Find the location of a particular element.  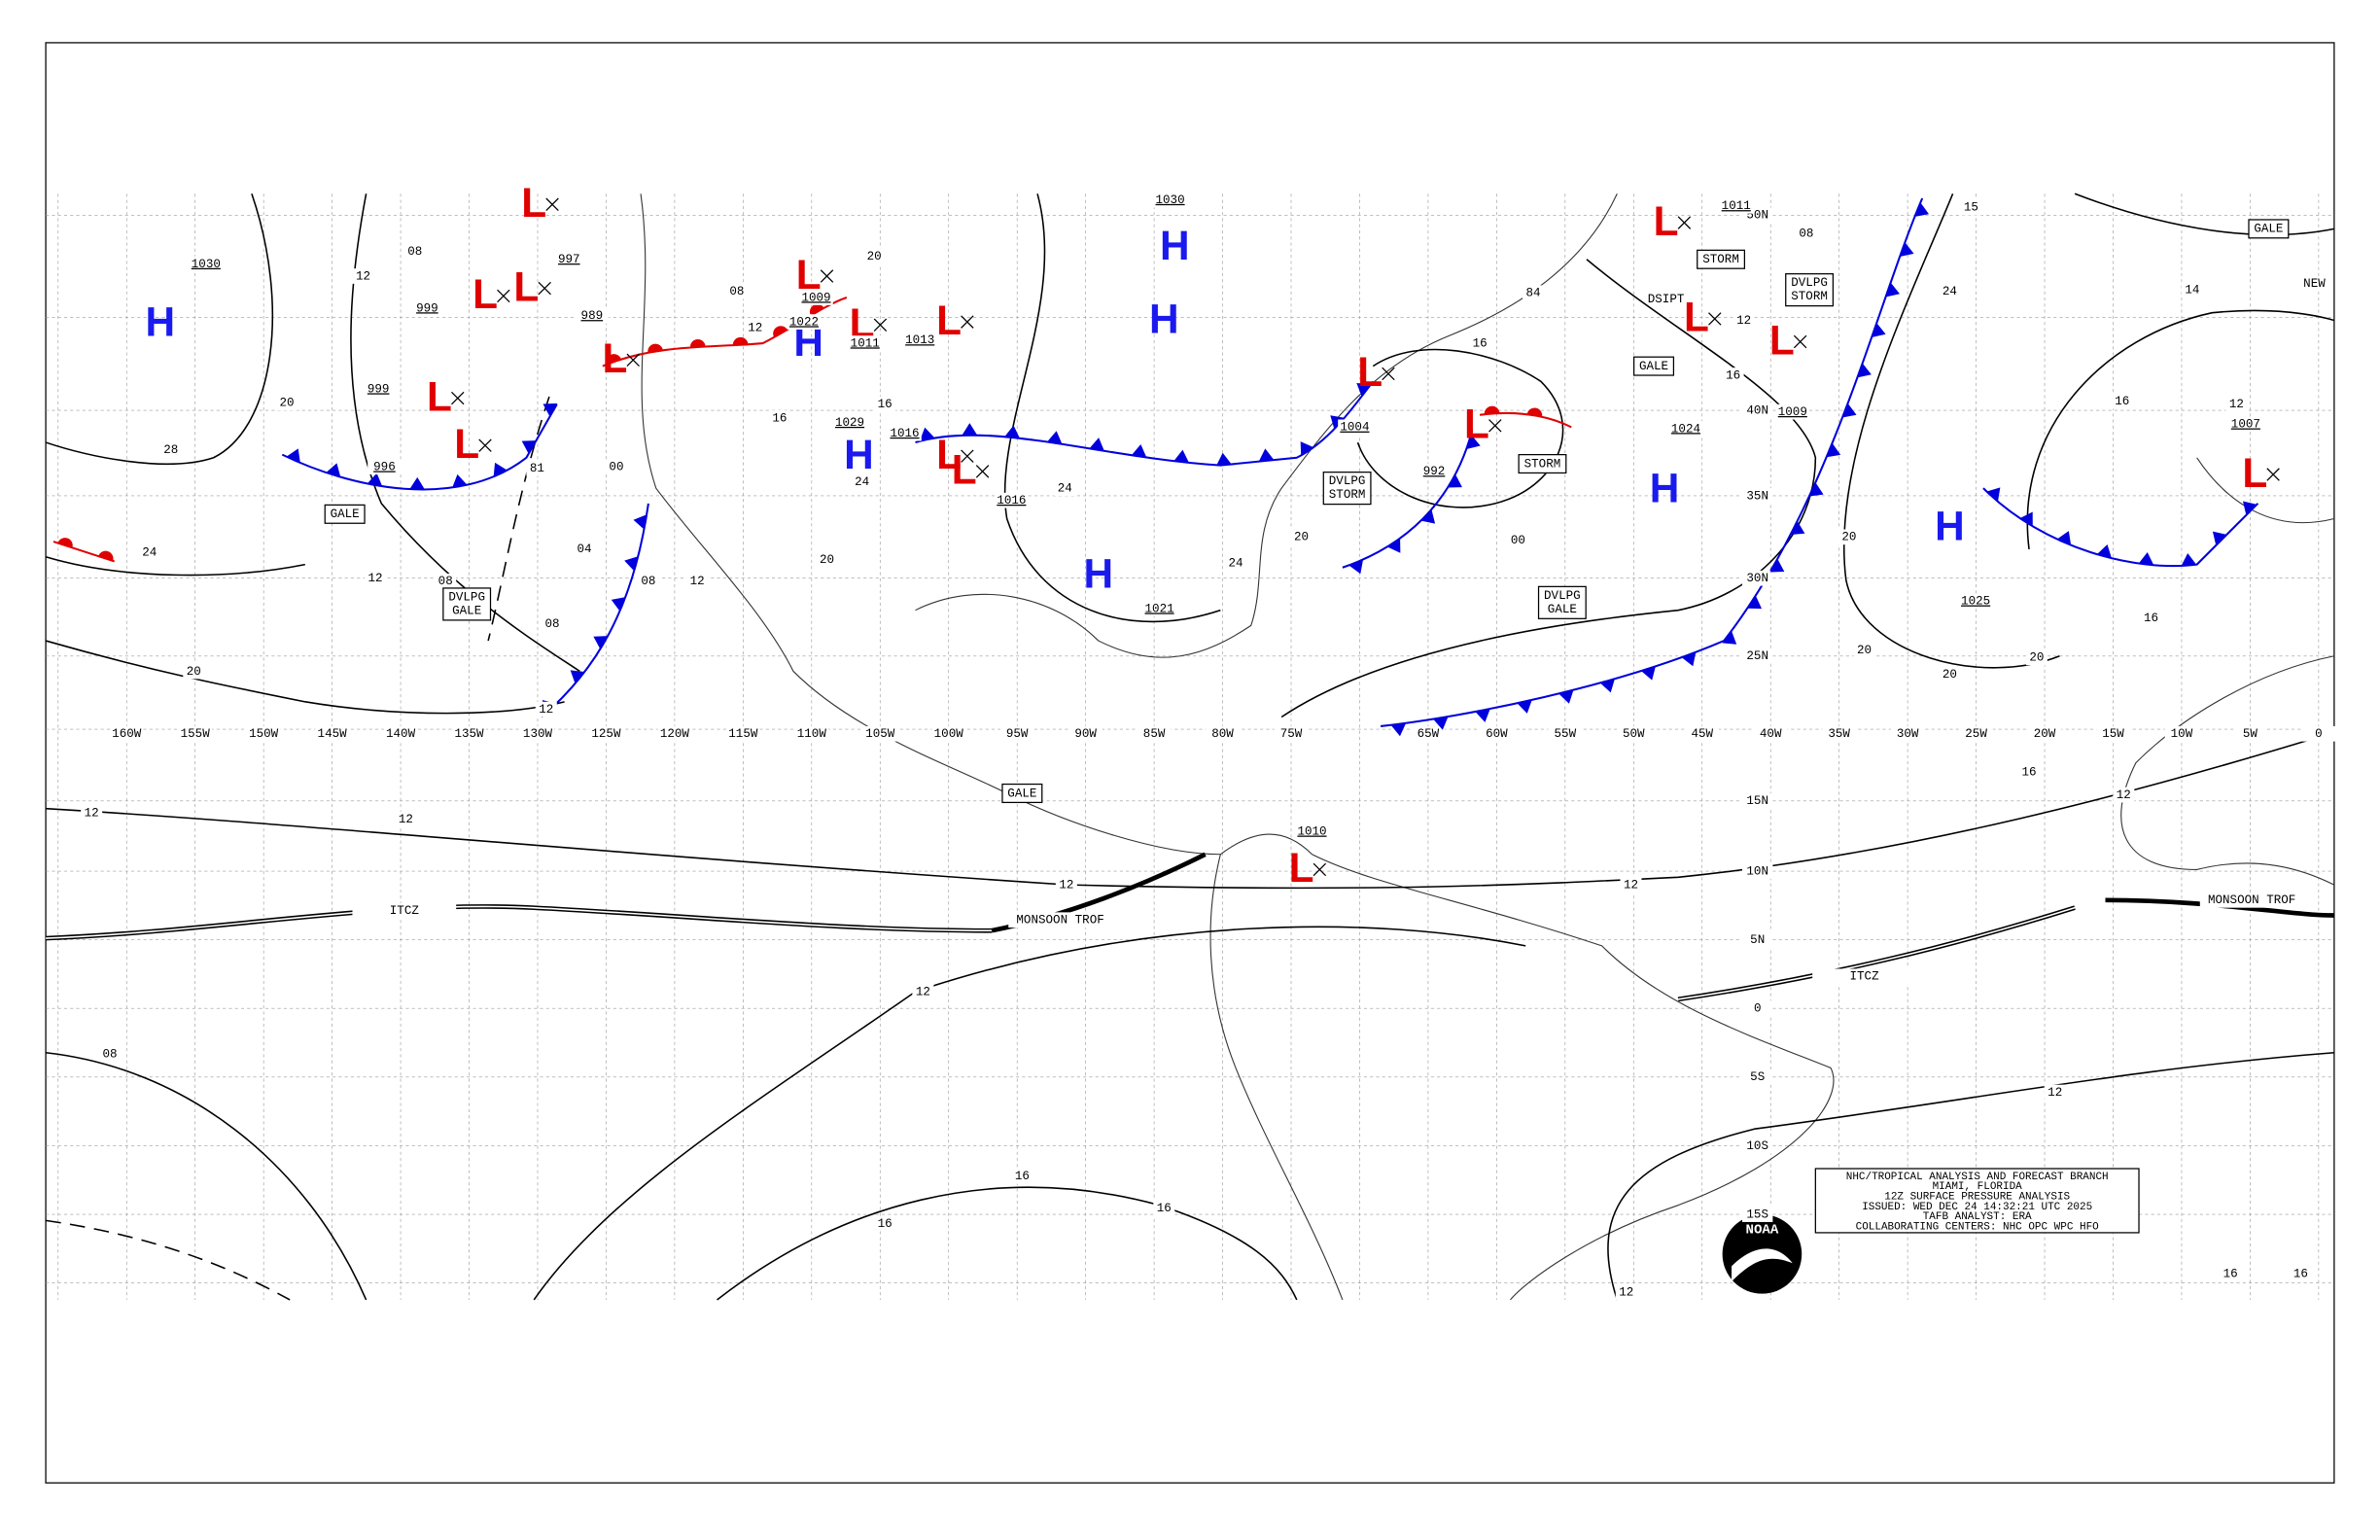

lat-label: 0 is located at coordinates (1758, 1009).